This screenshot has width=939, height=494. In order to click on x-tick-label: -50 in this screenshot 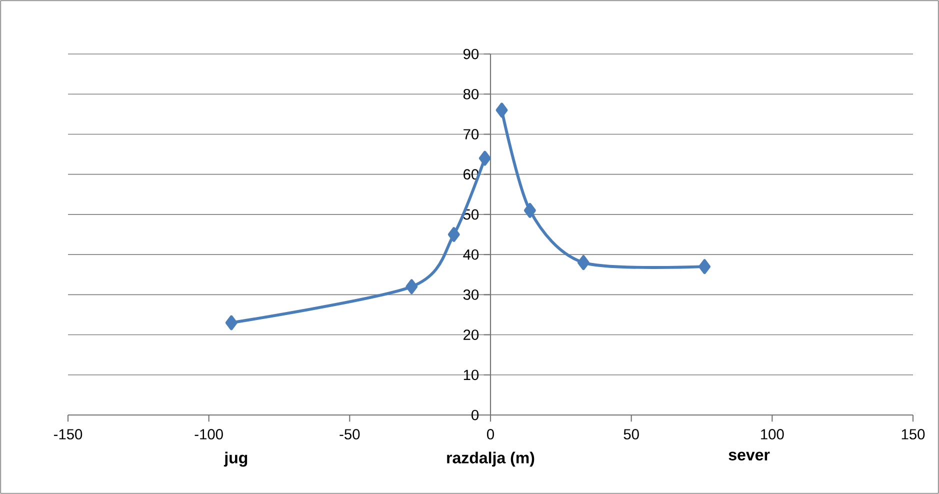, I will do `click(350, 434)`.